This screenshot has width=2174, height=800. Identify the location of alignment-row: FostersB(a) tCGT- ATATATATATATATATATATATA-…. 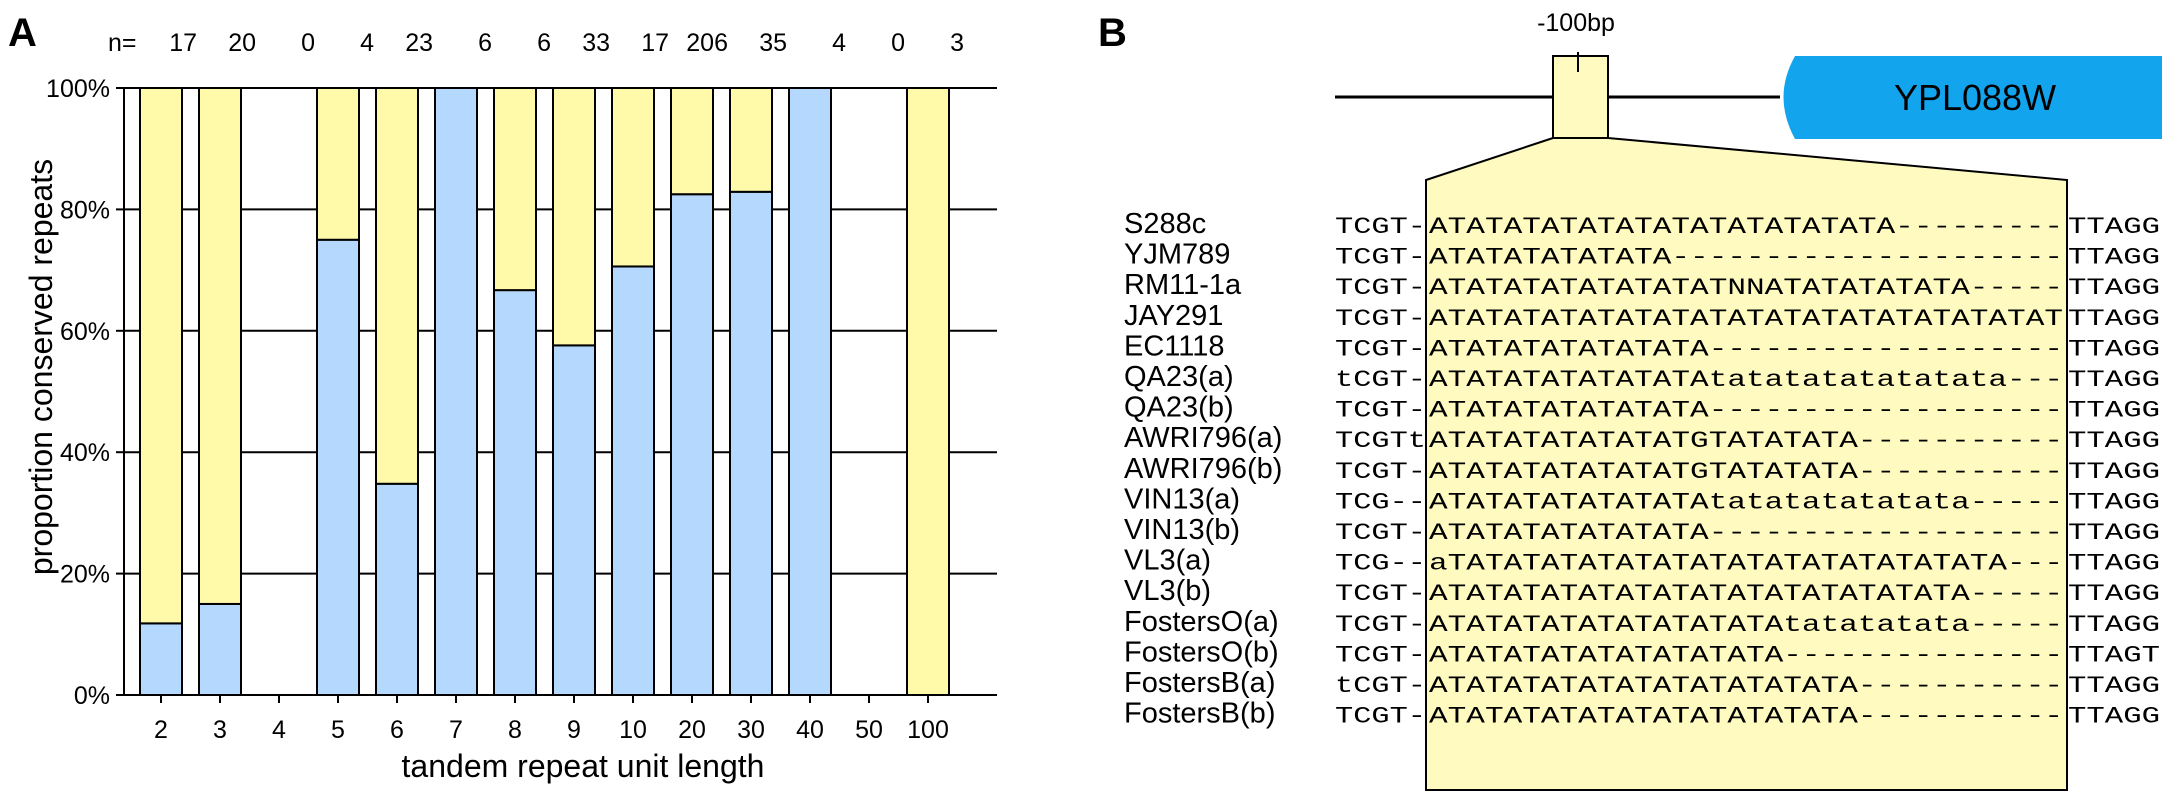
(1642, 683).